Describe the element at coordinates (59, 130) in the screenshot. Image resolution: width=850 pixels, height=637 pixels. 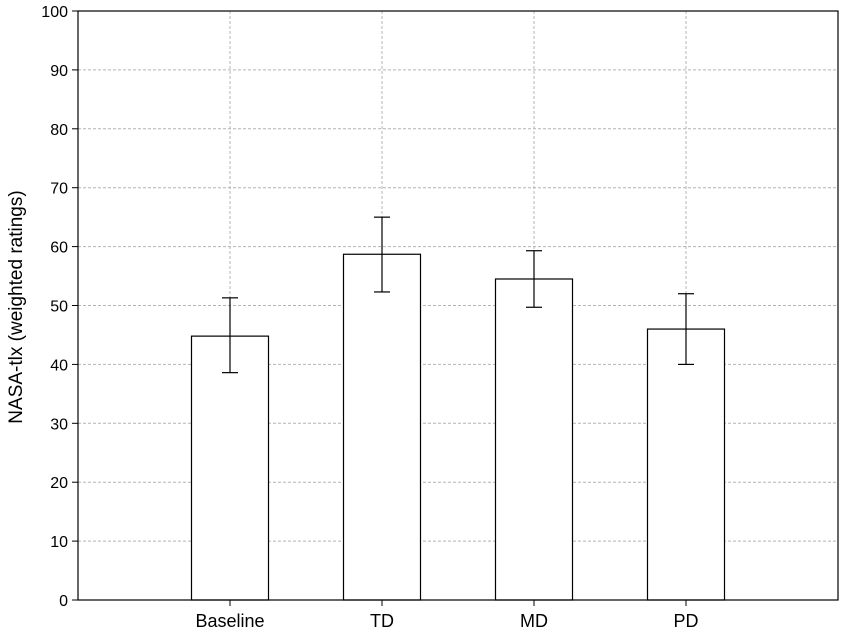
I see `y-tick-label: 80` at that location.